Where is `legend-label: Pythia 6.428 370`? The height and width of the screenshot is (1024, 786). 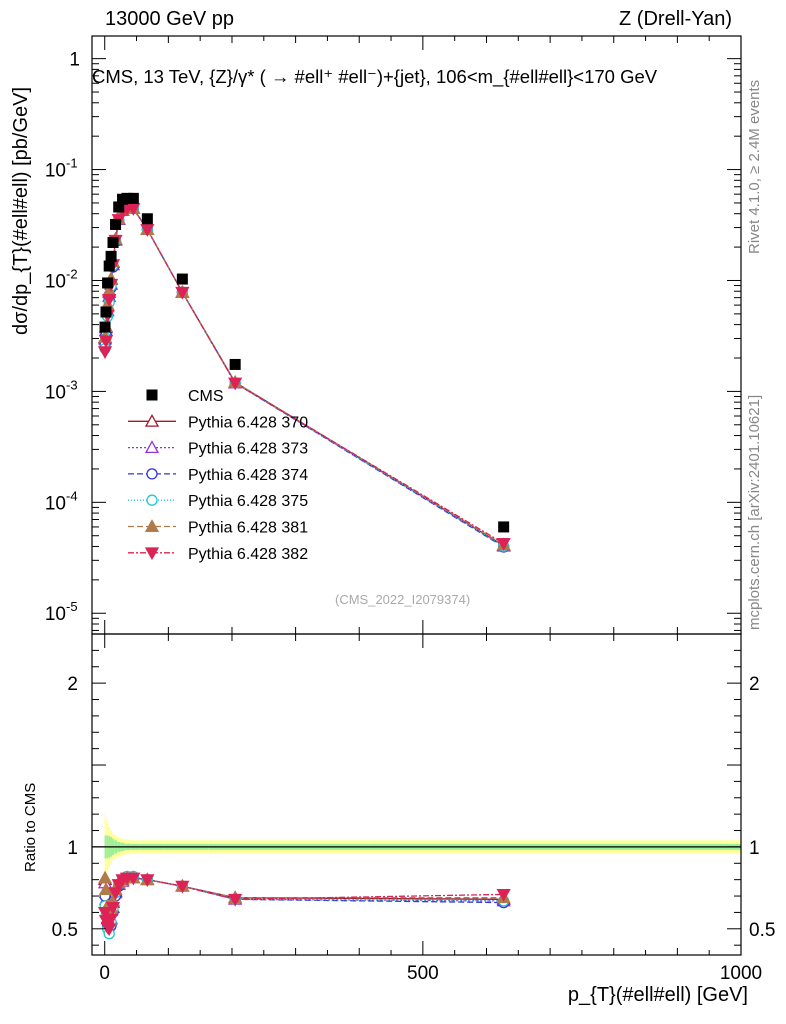 legend-label: Pythia 6.428 370 is located at coordinates (248, 422).